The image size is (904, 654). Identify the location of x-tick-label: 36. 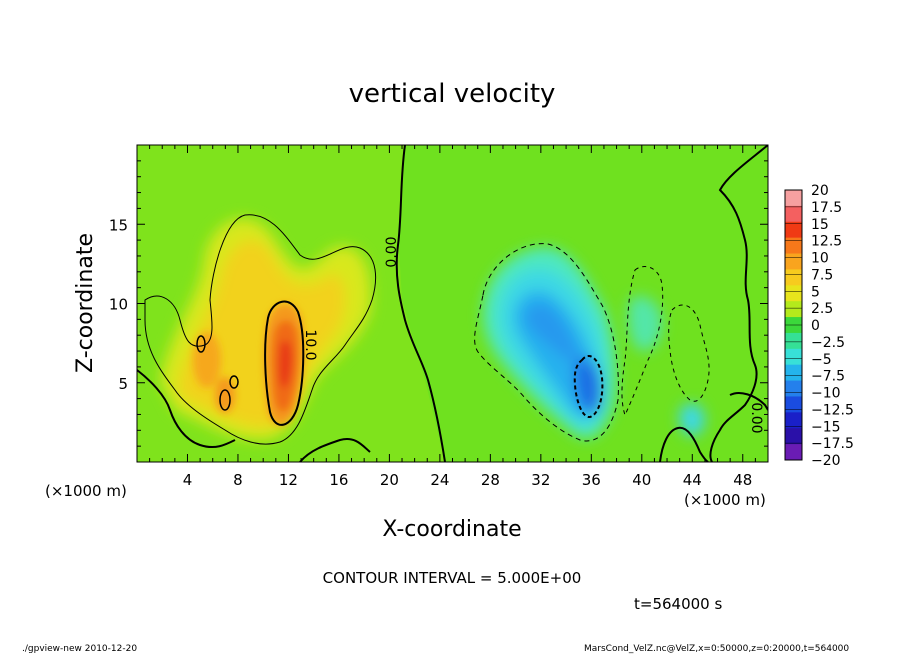
(591, 480).